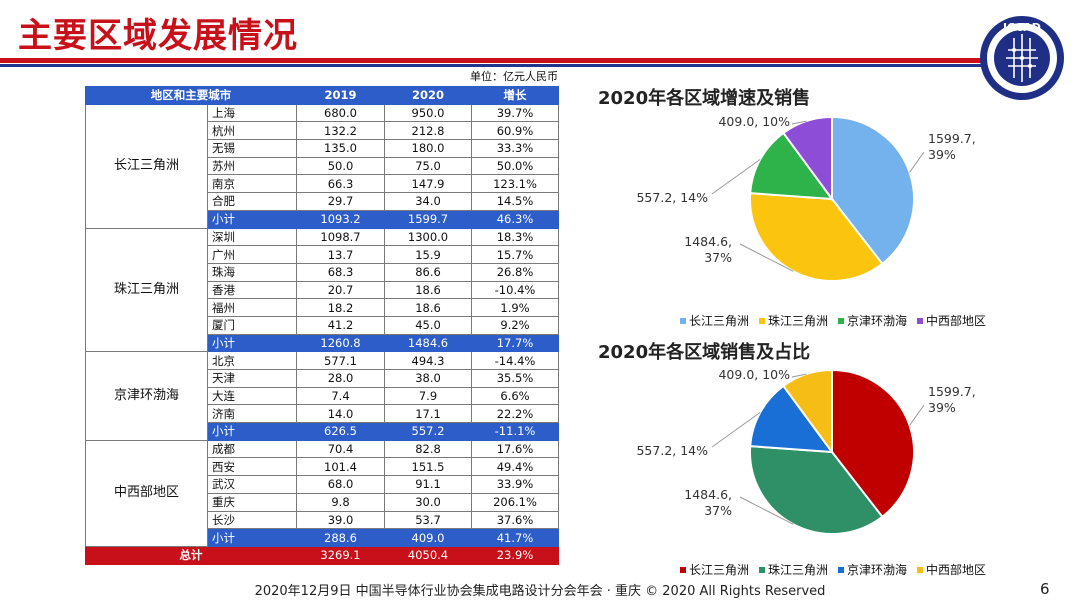 This screenshot has width=1080, height=608. I want to click on subtotal-2020: 409.0, so click(428, 537).